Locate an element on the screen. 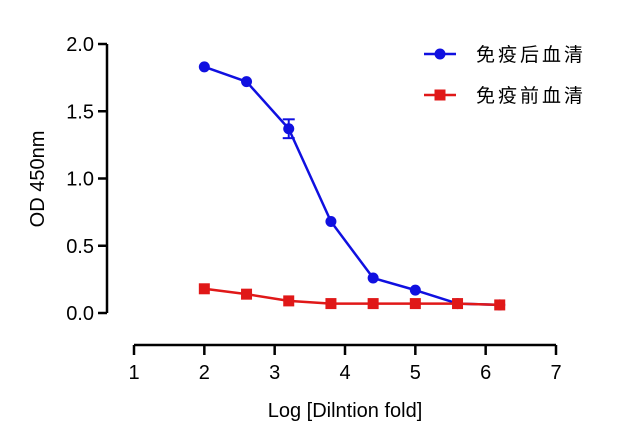 The image size is (632, 444). x-axis: 1 2 3 4 5 6 7 is located at coordinates (345, 363).